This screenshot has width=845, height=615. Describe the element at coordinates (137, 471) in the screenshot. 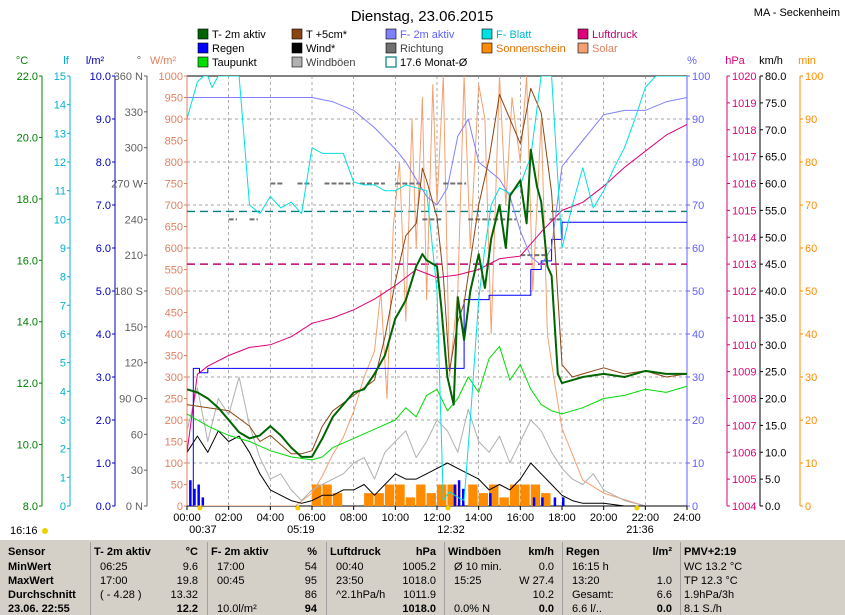

I see `tick-label-dir-11: 30` at that location.